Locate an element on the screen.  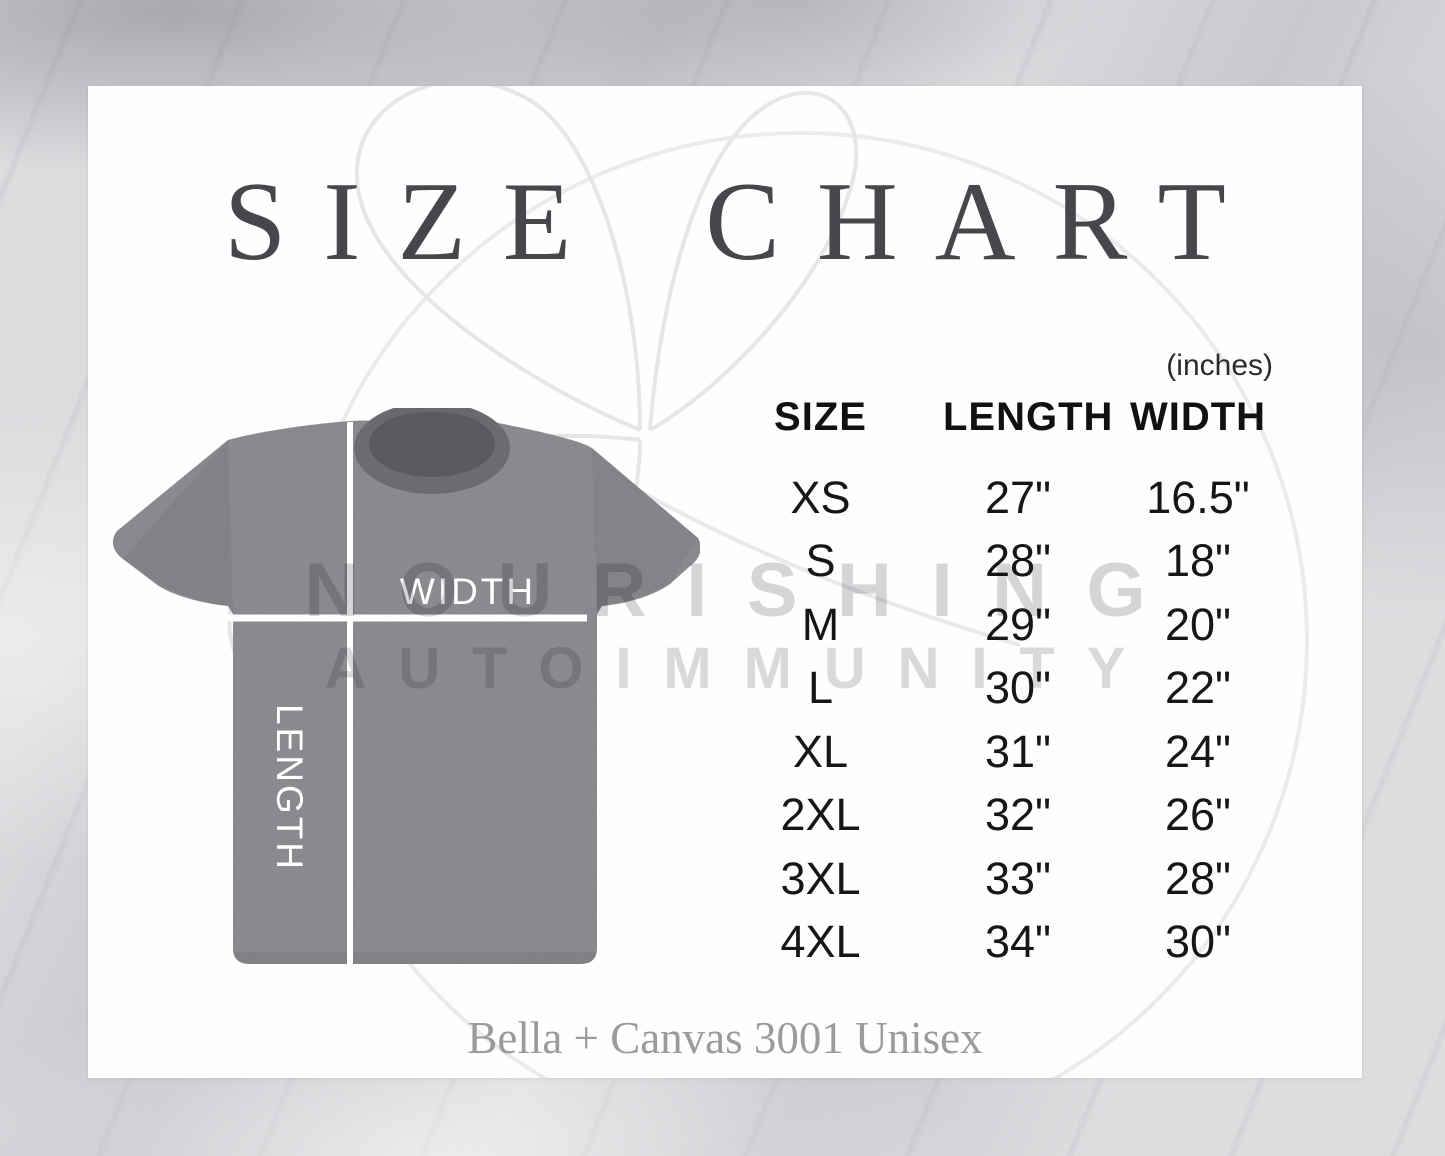
length-cell: 31" is located at coordinates (1018, 751).